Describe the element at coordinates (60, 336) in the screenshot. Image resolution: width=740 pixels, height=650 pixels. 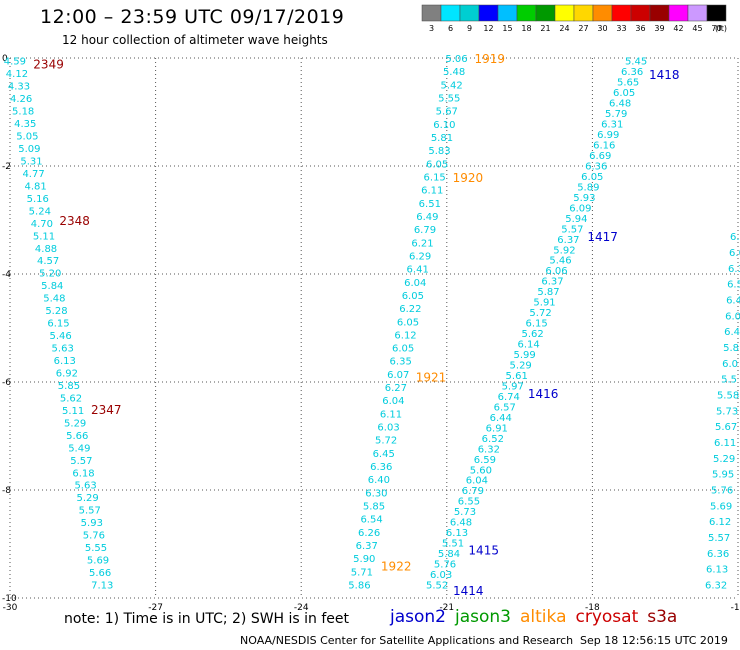
I see `wave-height-value: 5.46` at that location.